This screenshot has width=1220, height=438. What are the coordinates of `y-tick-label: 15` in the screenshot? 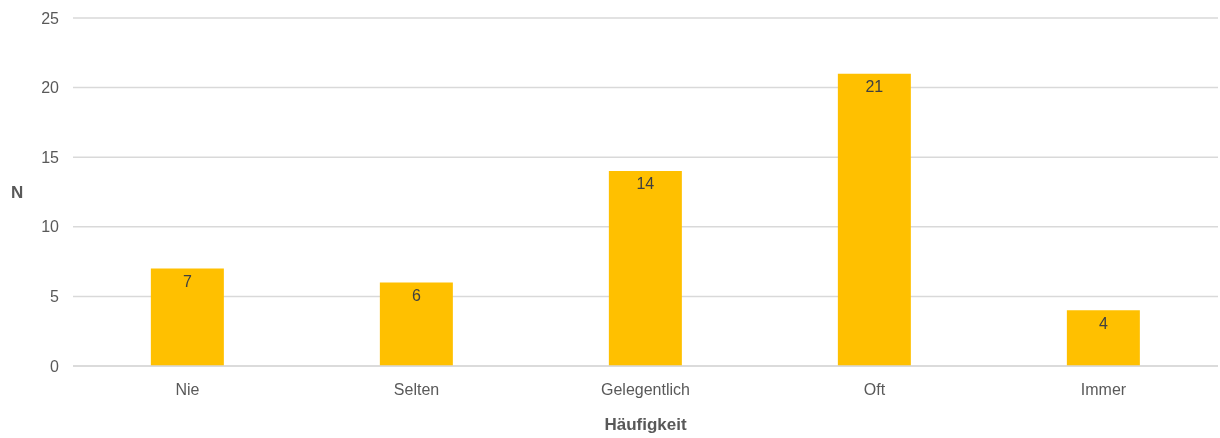 It's located at (50, 157).